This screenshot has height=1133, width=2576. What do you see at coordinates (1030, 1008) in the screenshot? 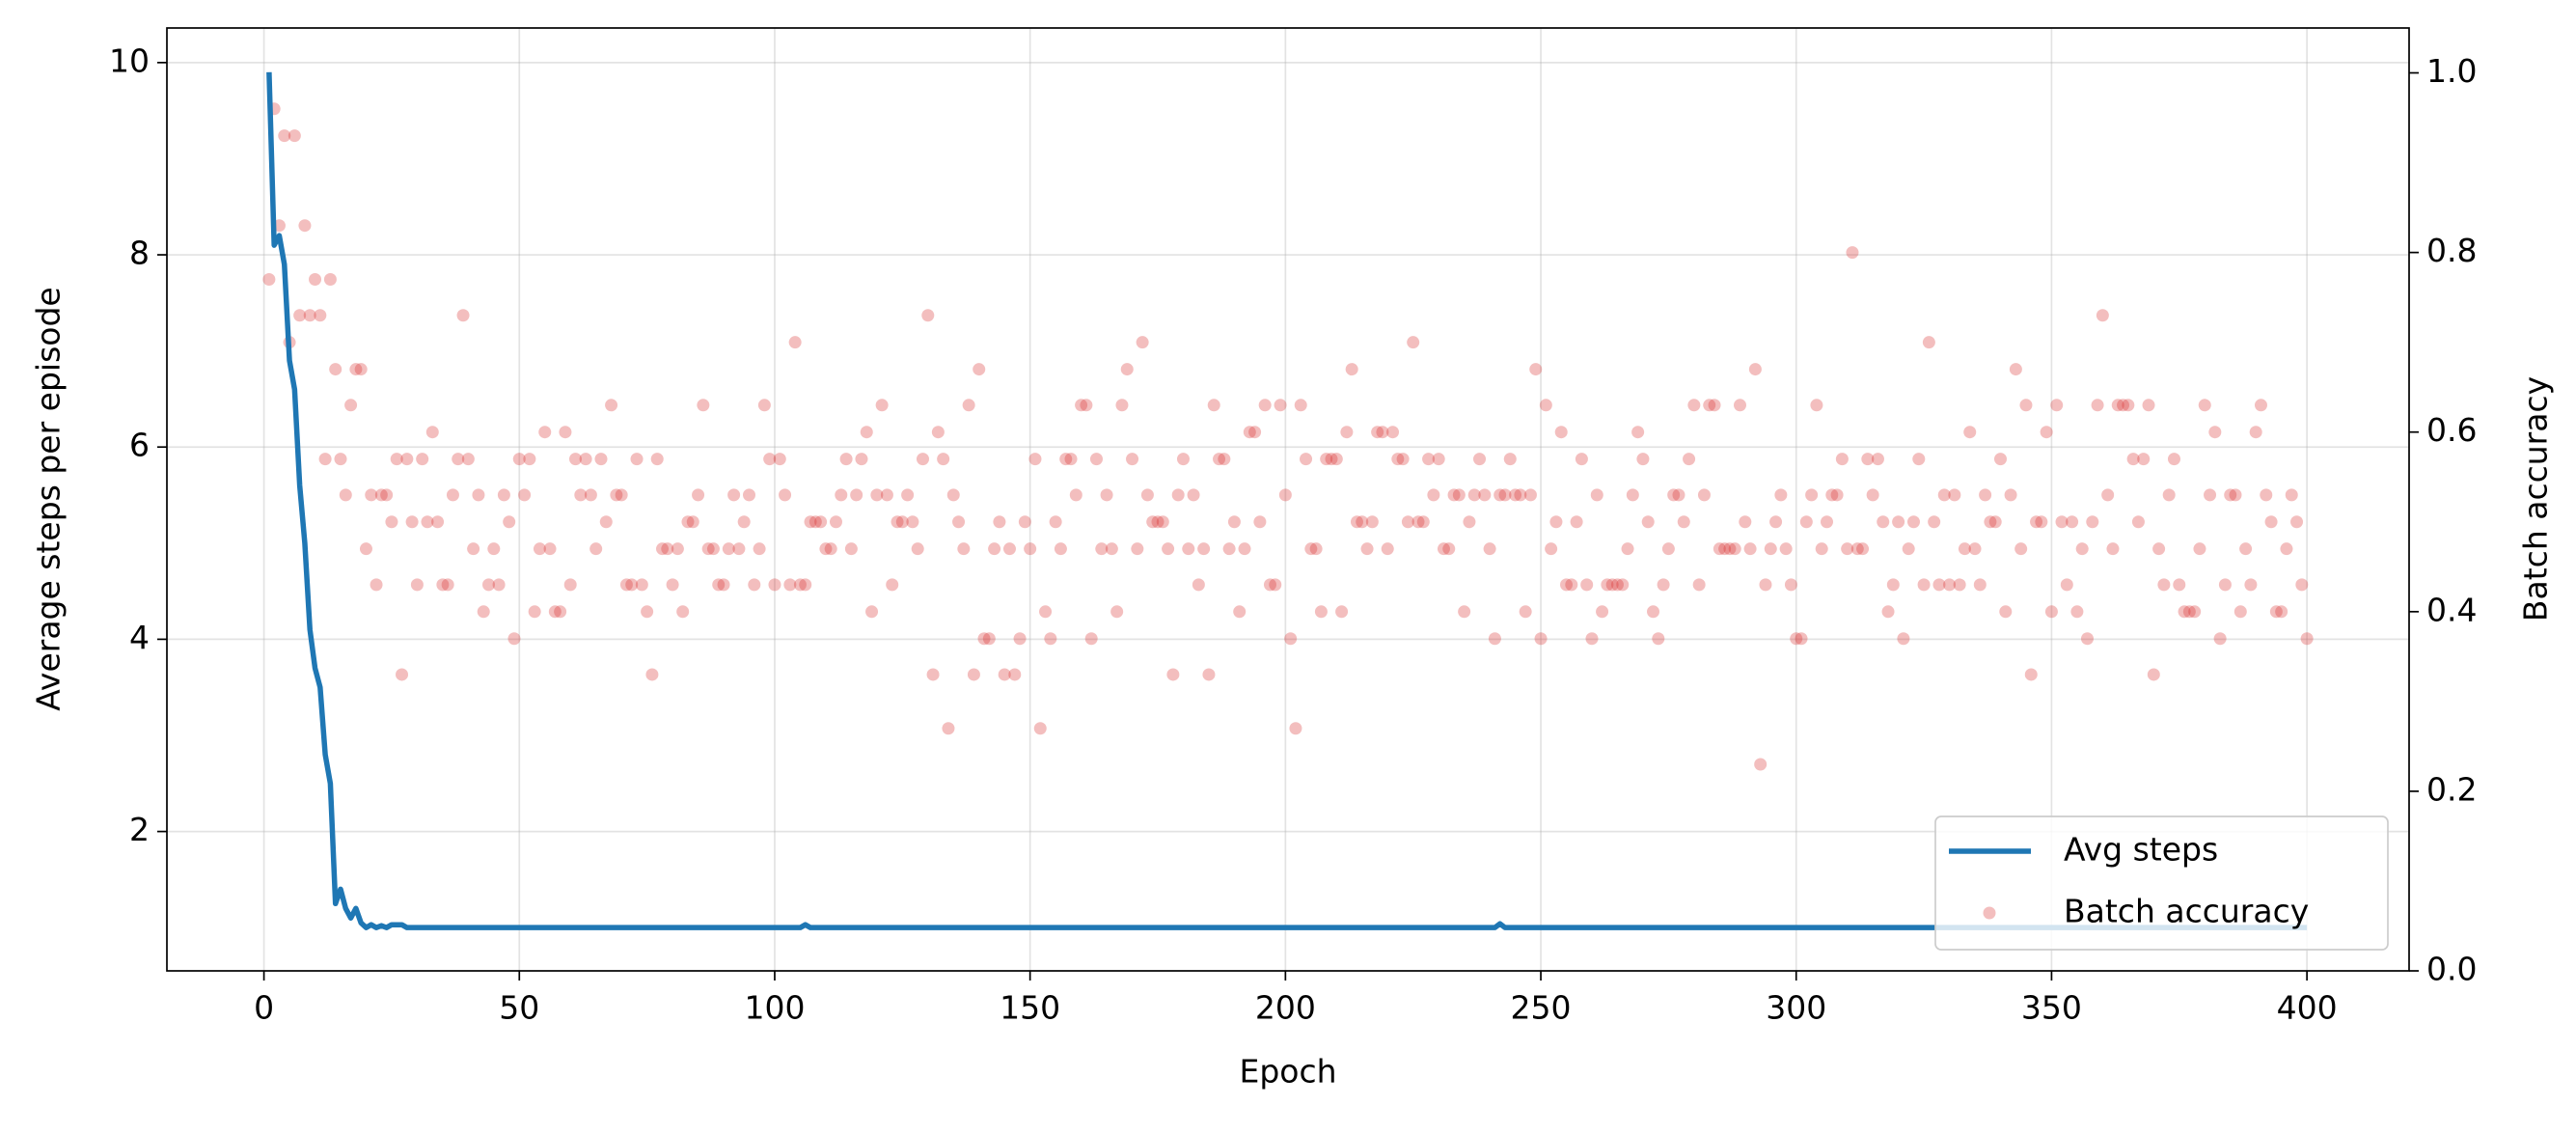
I see `x-tick-label: 150` at bounding box center [1030, 1008].